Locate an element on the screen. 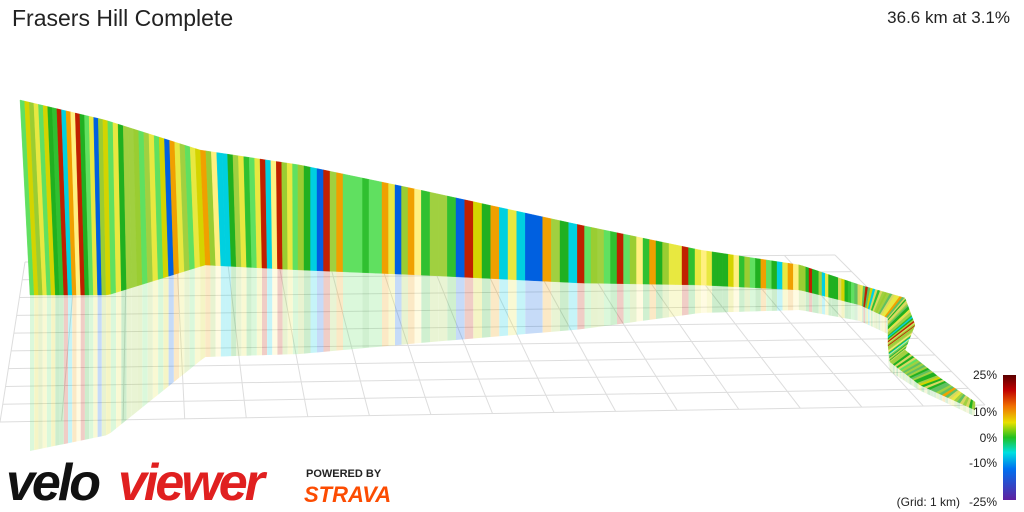 The image size is (1024, 512). partner-logo: STRAVA is located at coordinates (347, 494).